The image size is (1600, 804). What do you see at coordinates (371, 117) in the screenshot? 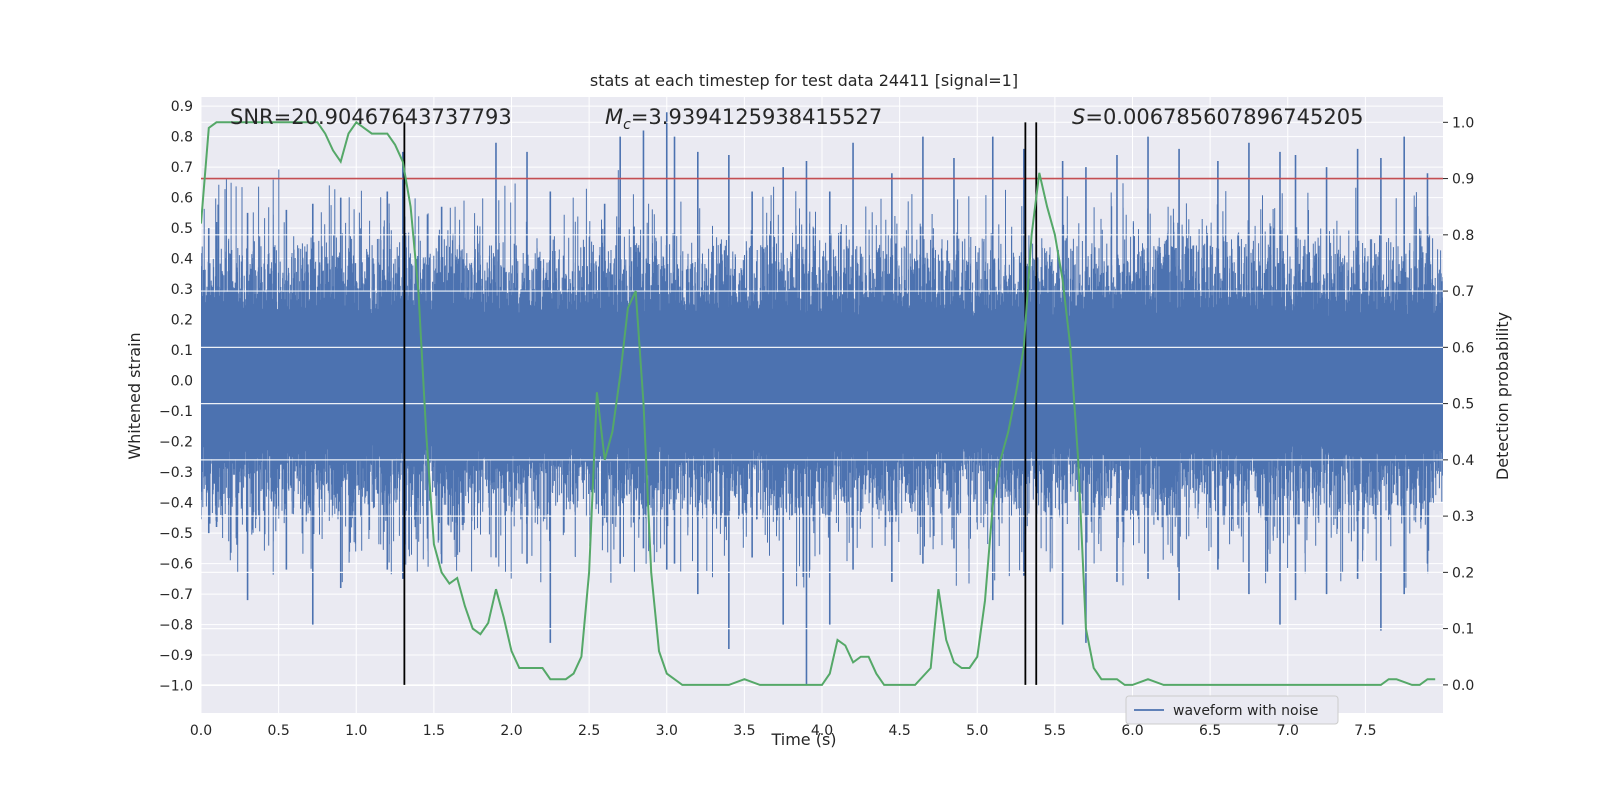
I see `snr-annotation: SNR=20.90467643737793` at bounding box center [371, 117].